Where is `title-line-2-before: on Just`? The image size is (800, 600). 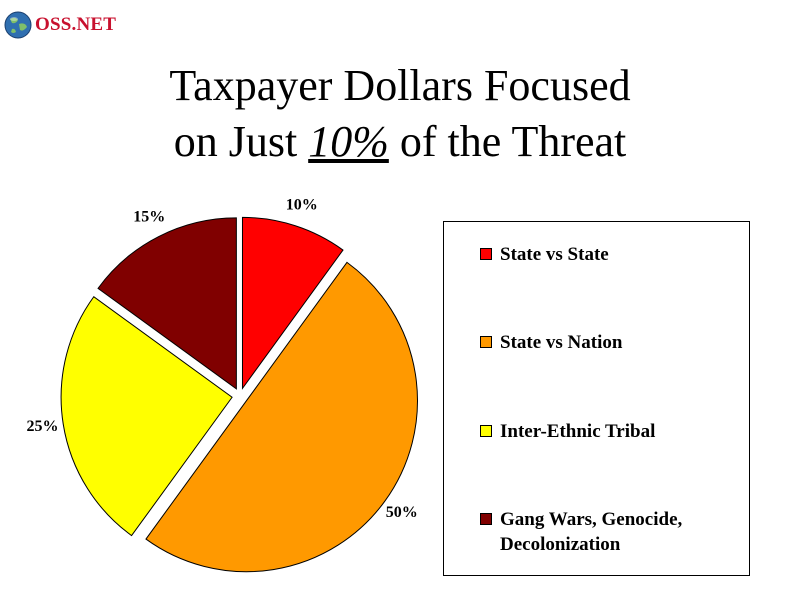 title-line-2-before: on Just is located at coordinates (241, 141).